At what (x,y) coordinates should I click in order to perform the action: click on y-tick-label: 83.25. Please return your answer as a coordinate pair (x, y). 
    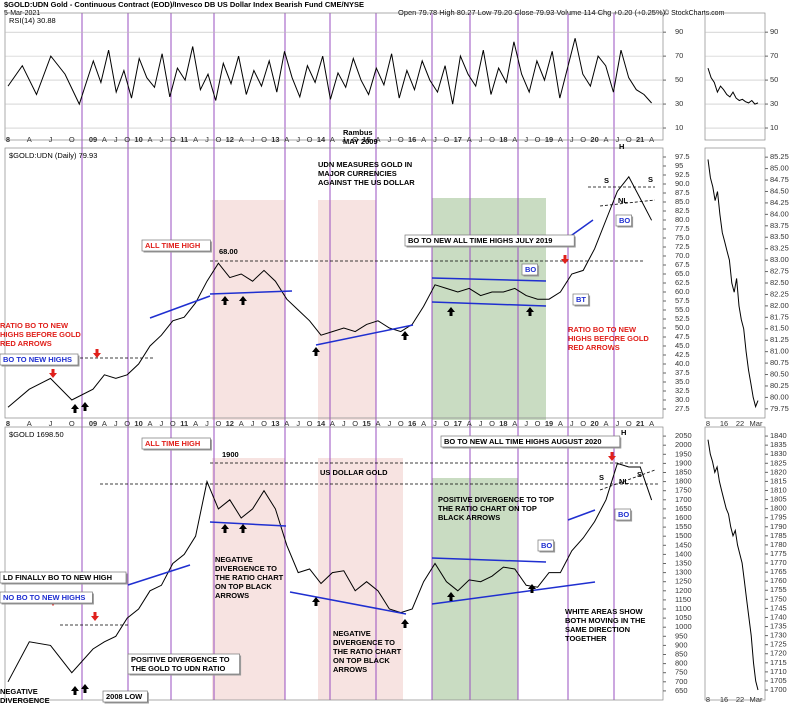
    Looking at the image, I should click on (779, 248).